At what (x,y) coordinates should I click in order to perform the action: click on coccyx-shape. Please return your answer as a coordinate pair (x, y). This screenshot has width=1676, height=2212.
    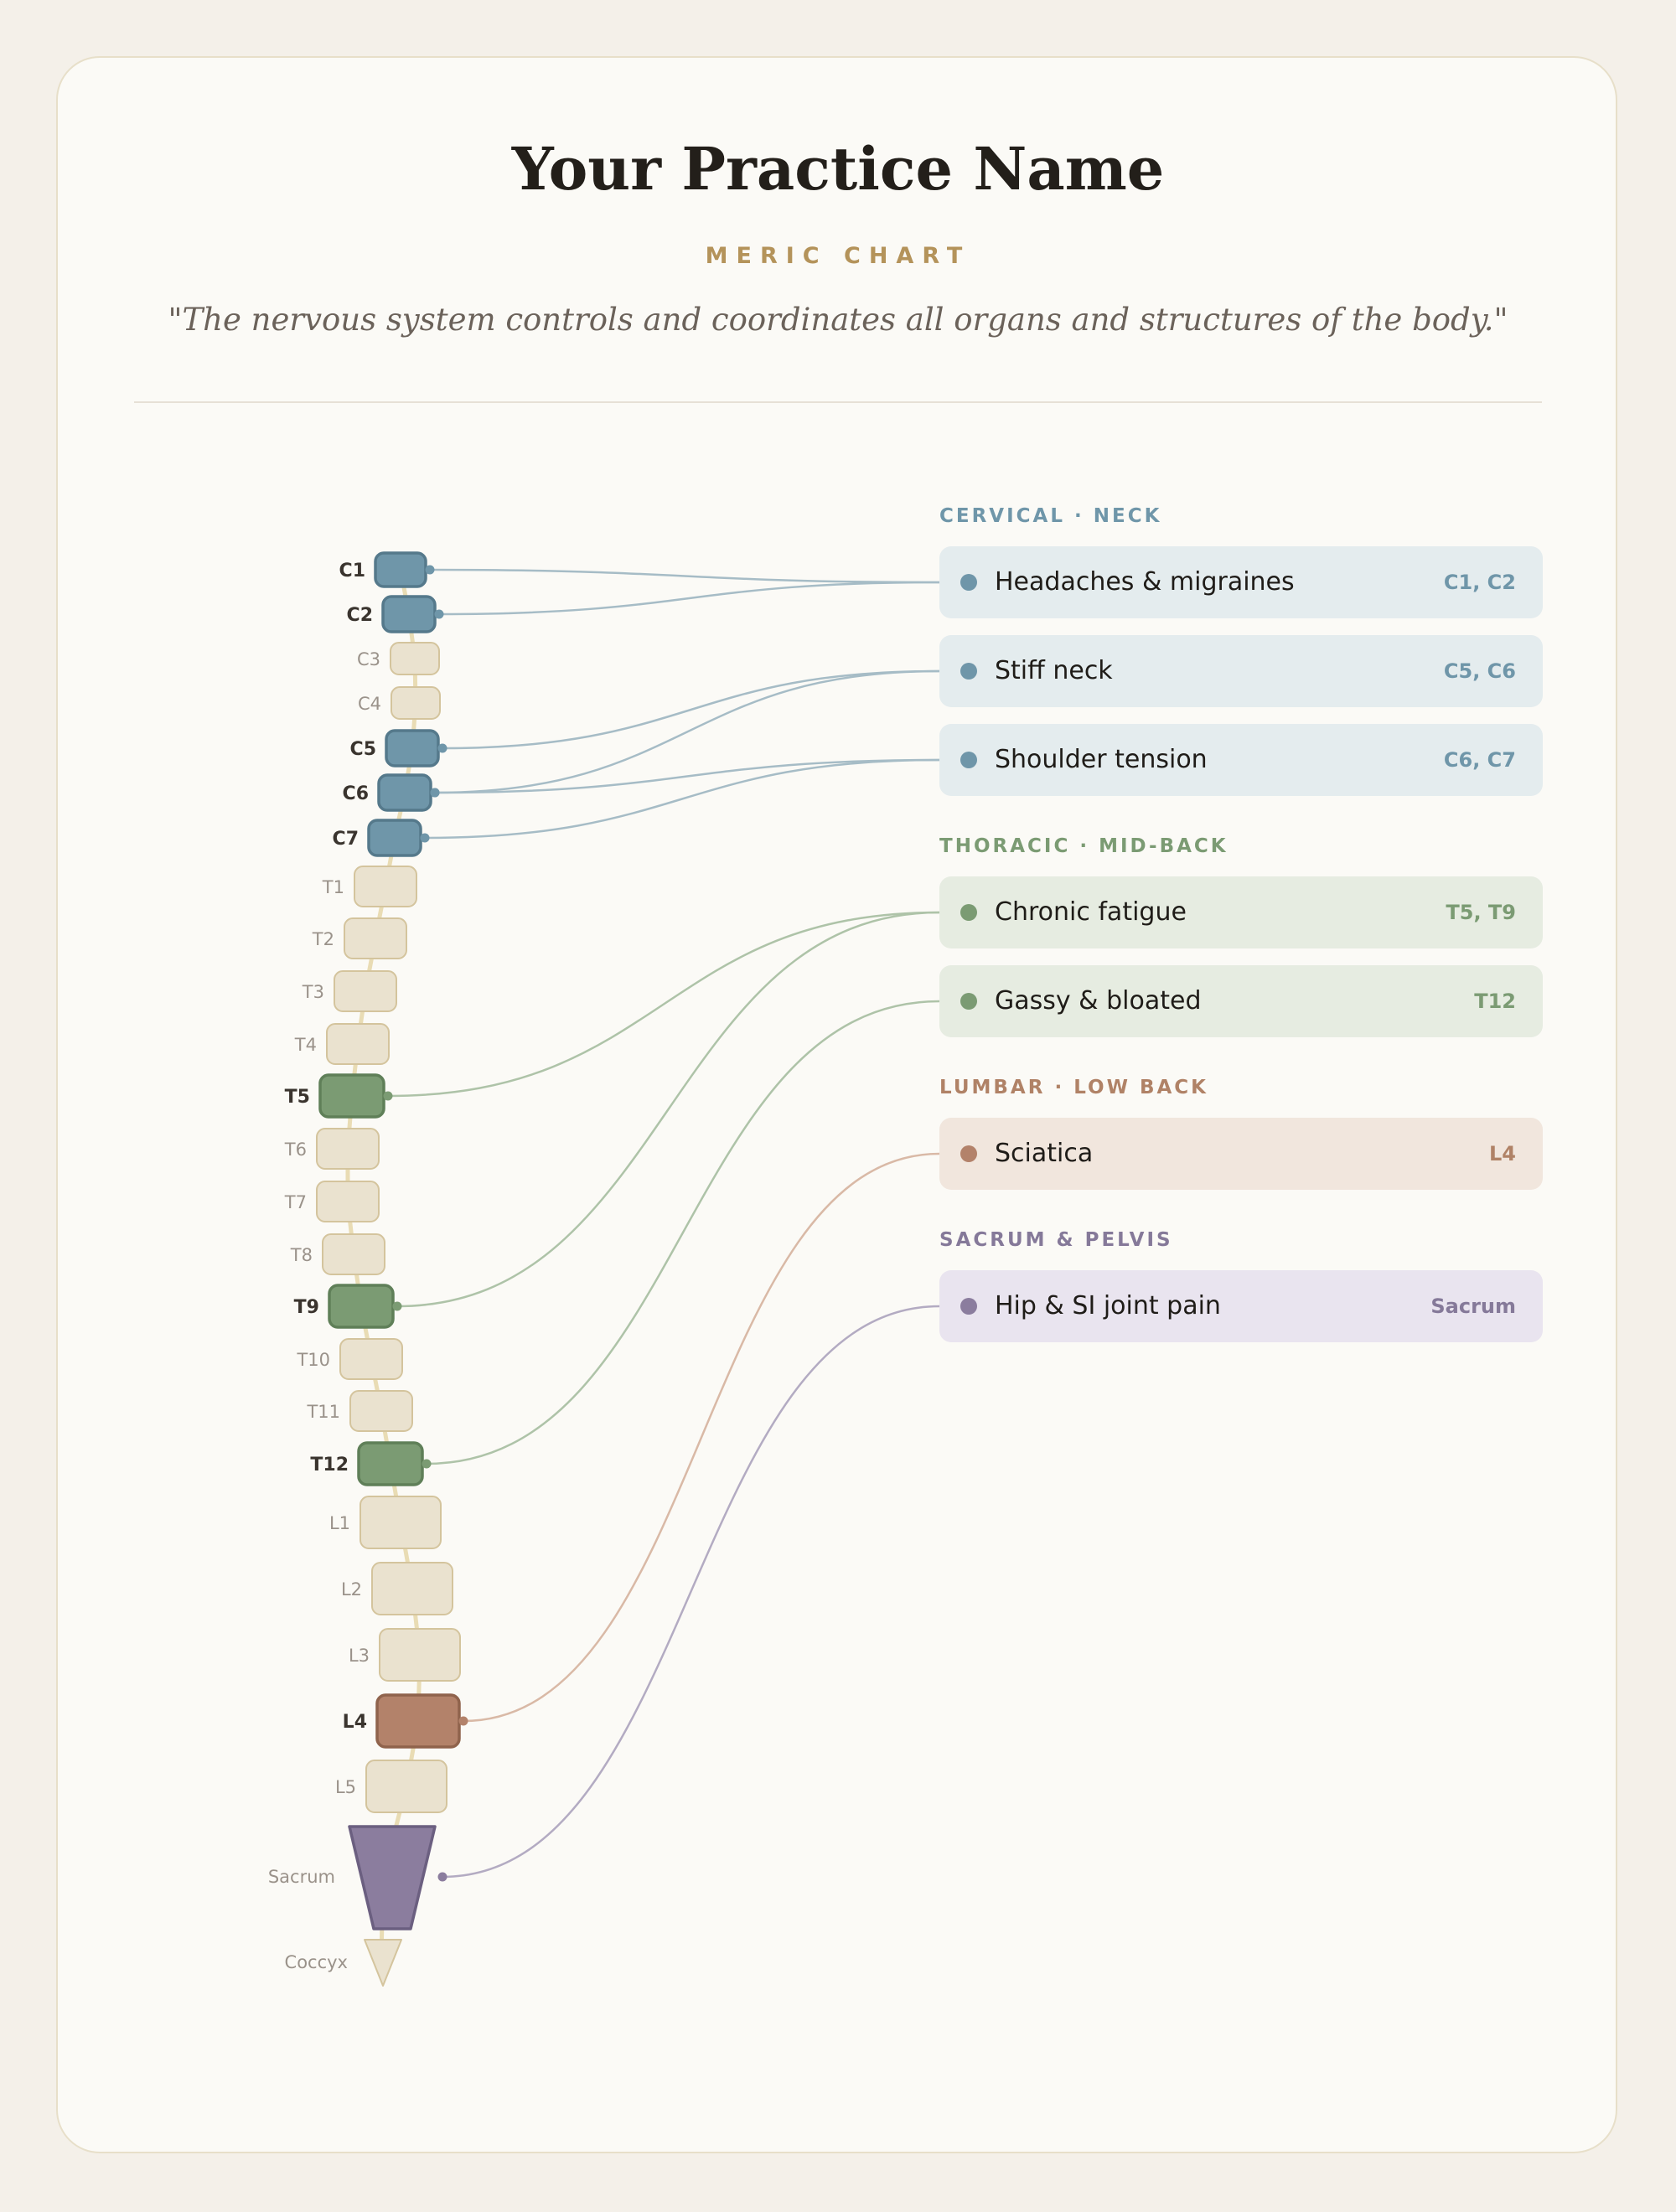
    Looking at the image, I should click on (383, 1963).